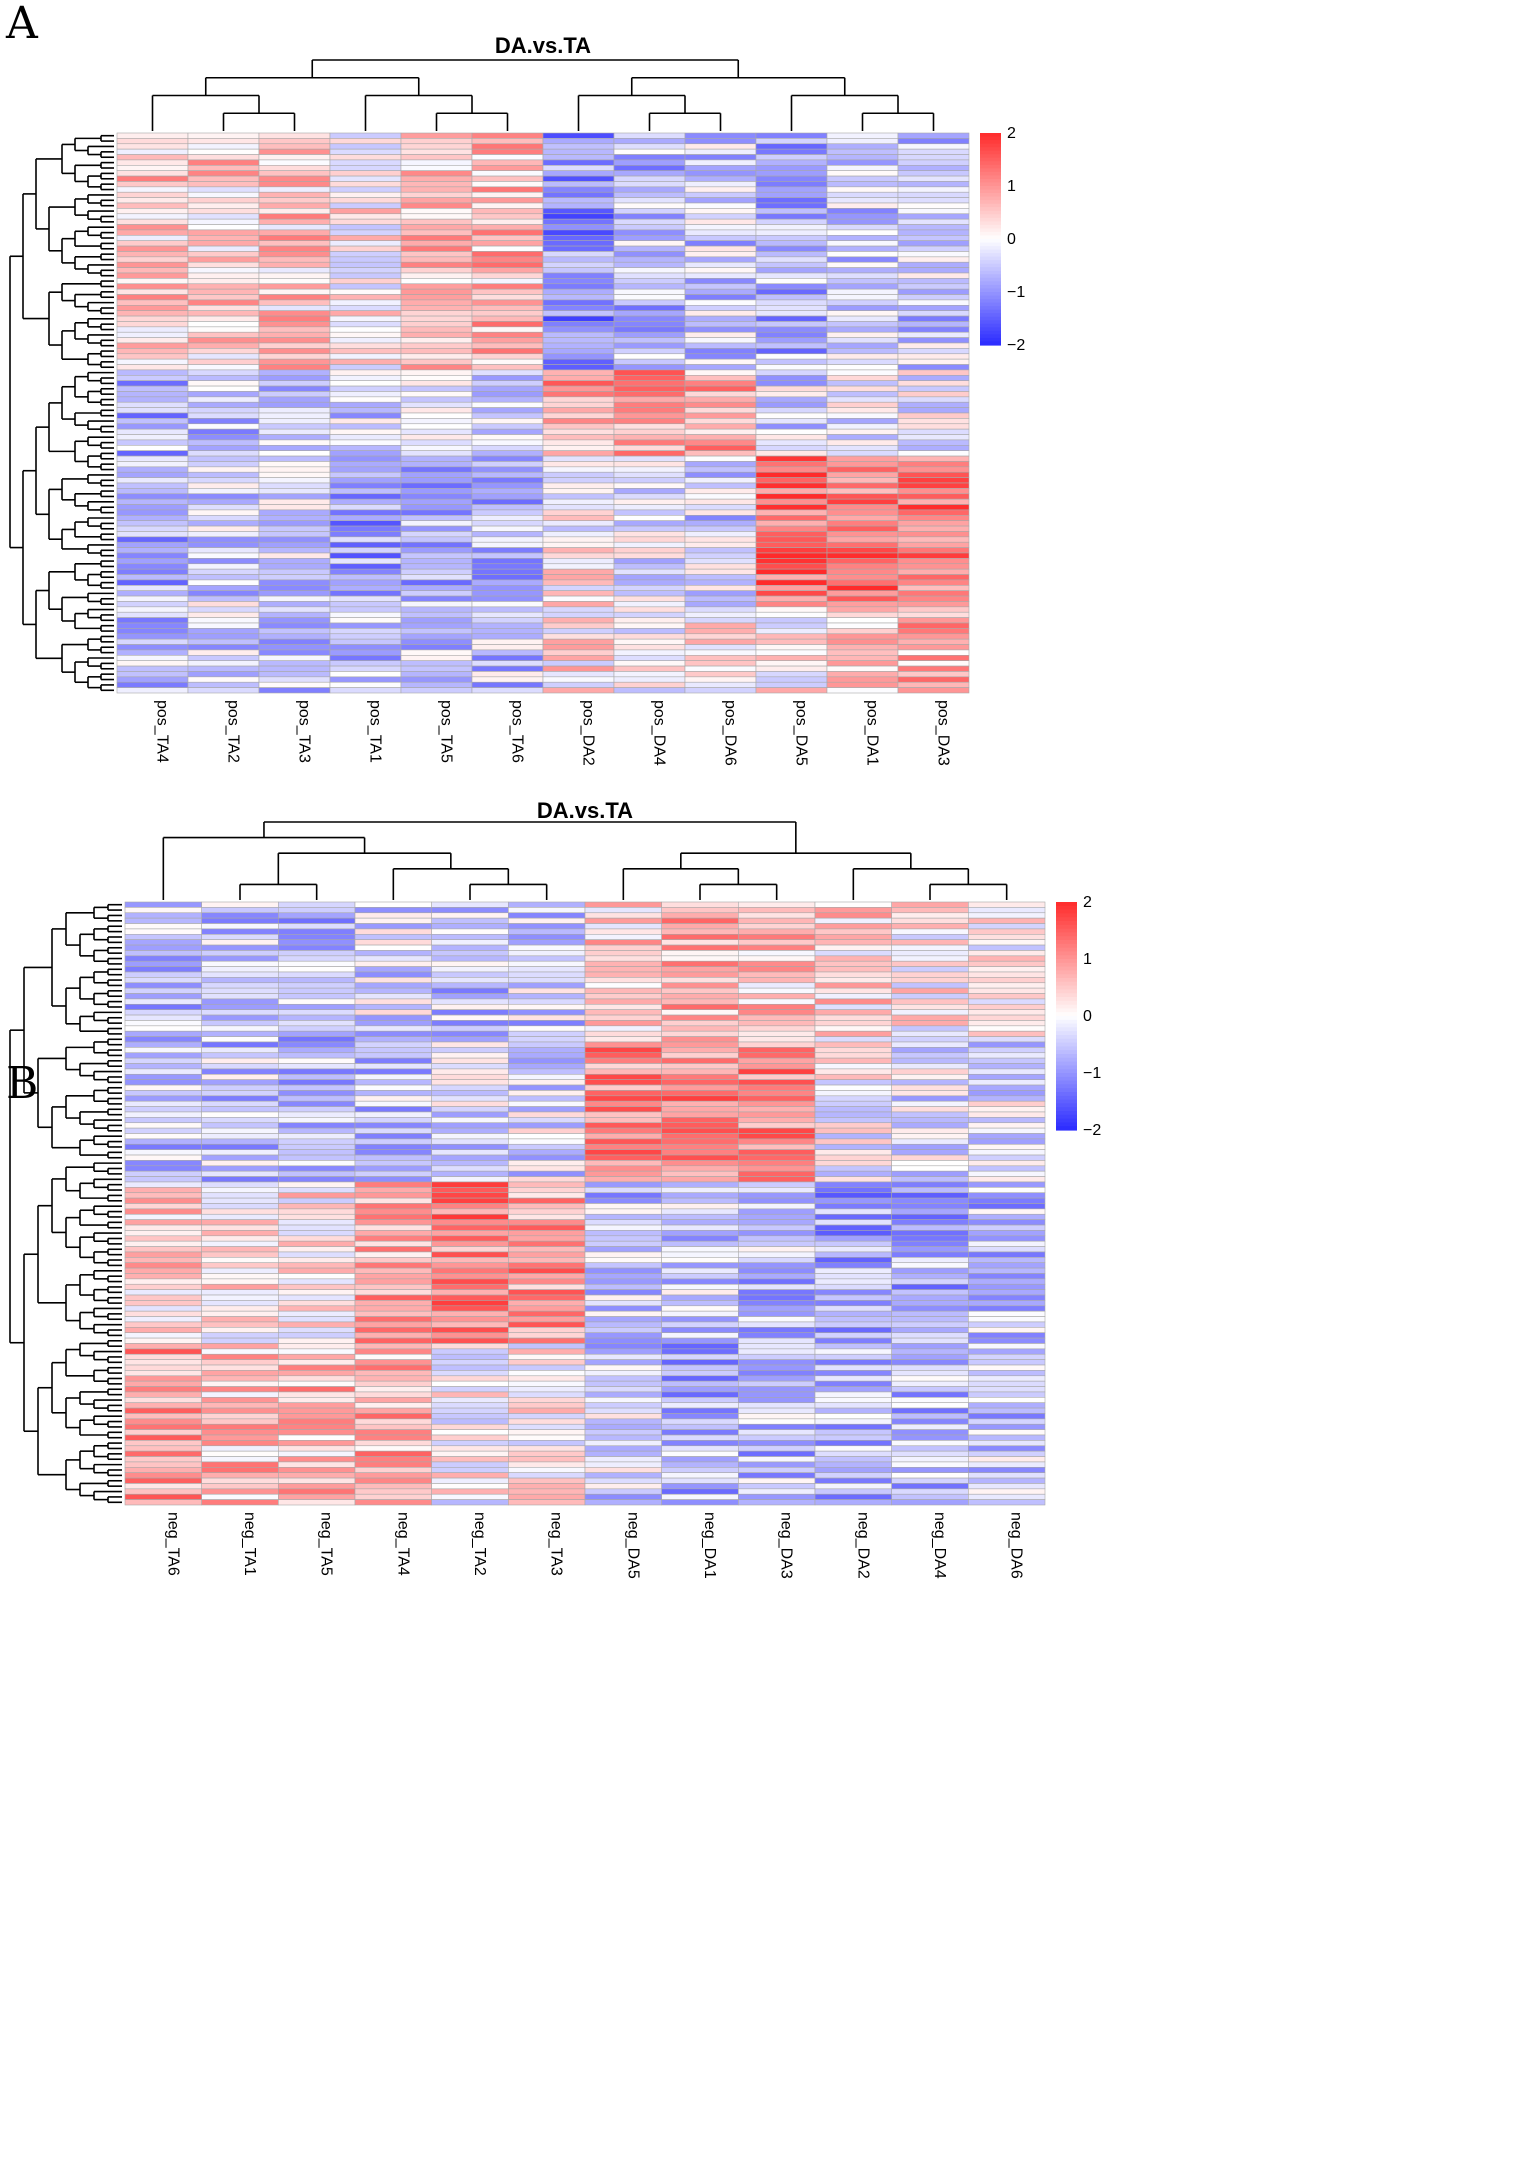 Image resolution: width=1536 pixels, height=2162 pixels. Describe the element at coordinates (446, 731) in the screenshot. I see `column-label: pos_TA5` at that location.